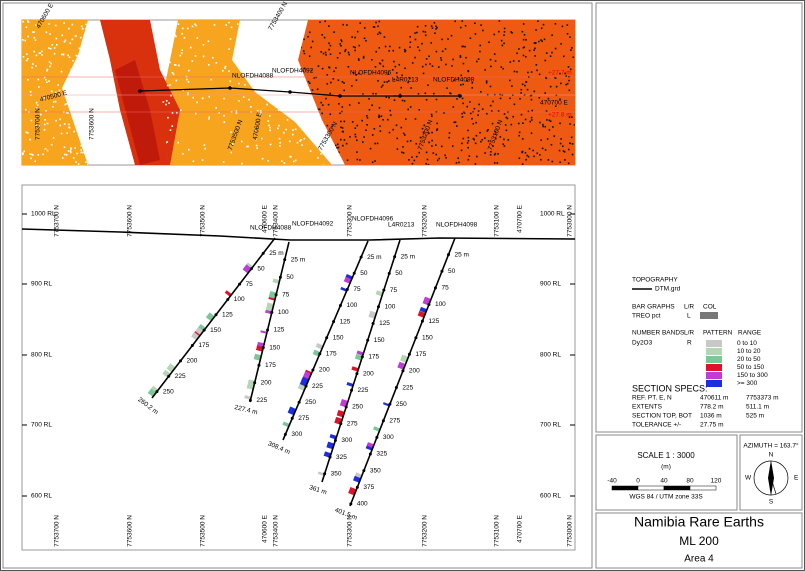  What do you see at coordinates (497, 531) in the screenshot?
I see `bottom-label: 7753100 N` at bounding box center [497, 531].